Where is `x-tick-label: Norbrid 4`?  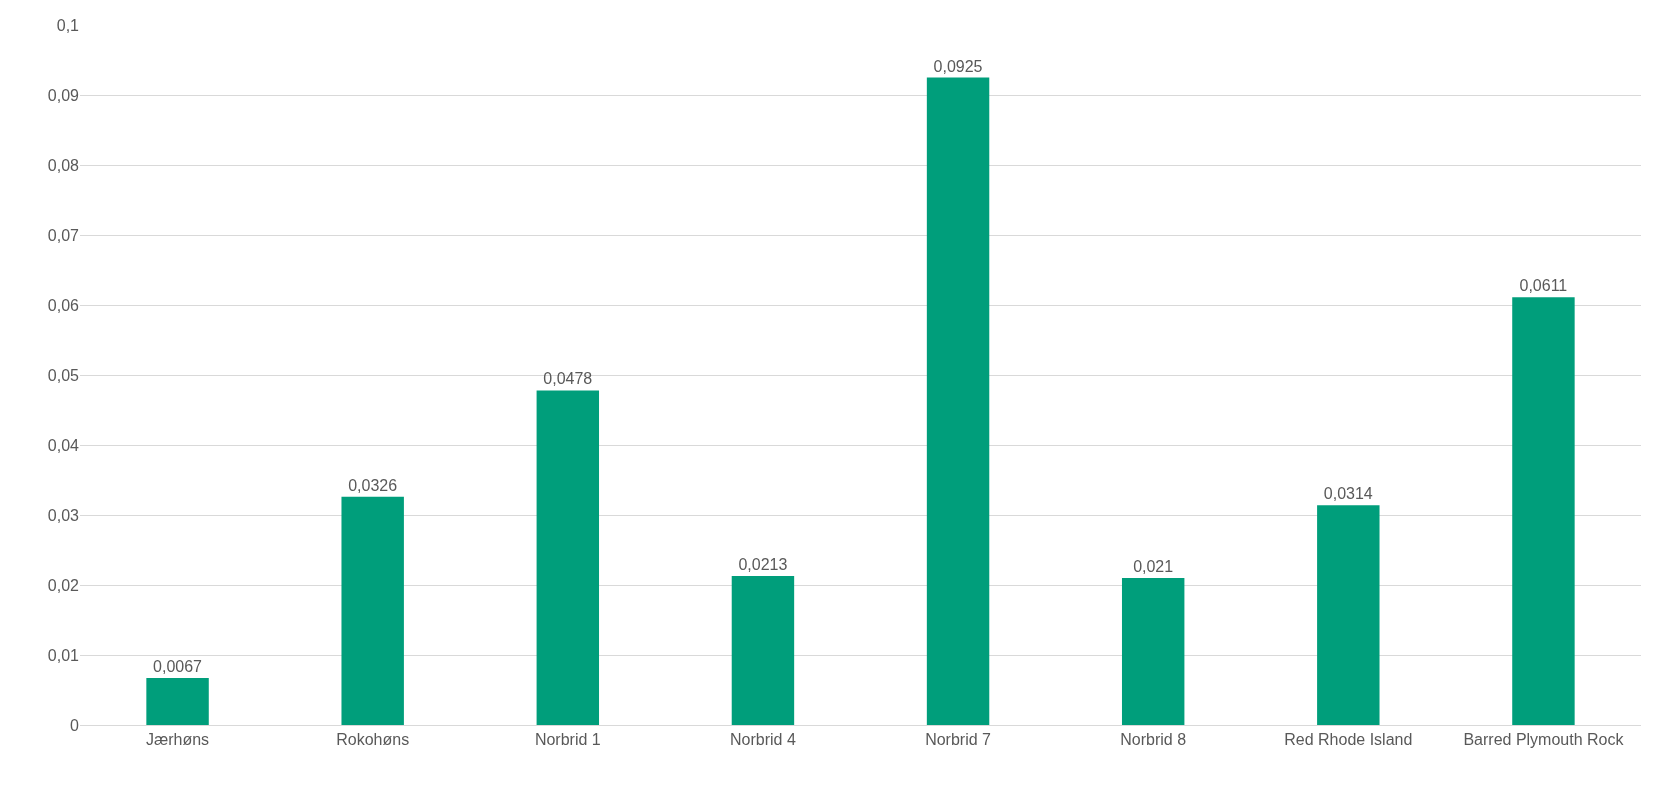
x-tick-label: Norbrid 4 is located at coordinates (763, 740).